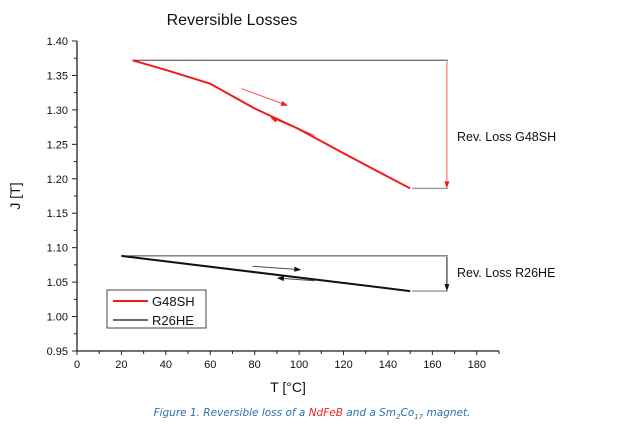 This screenshot has width=624, height=443. What do you see at coordinates (77, 365) in the screenshot?
I see `x-tick-label: 0` at bounding box center [77, 365].